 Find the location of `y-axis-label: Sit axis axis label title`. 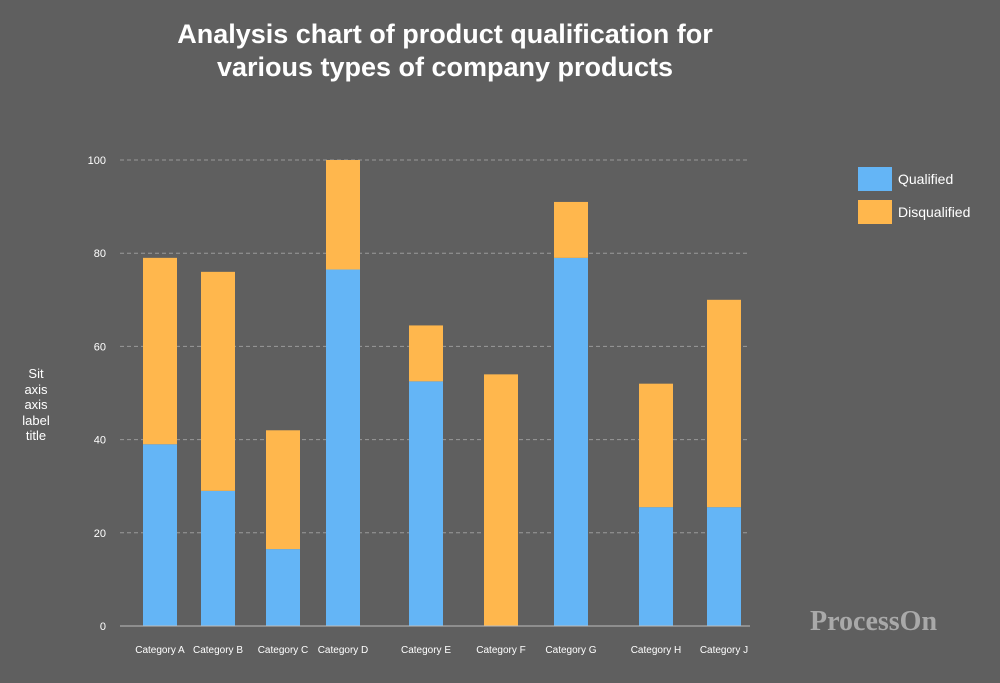

y-axis-label: Sit axis axis label title is located at coordinates (36, 405).